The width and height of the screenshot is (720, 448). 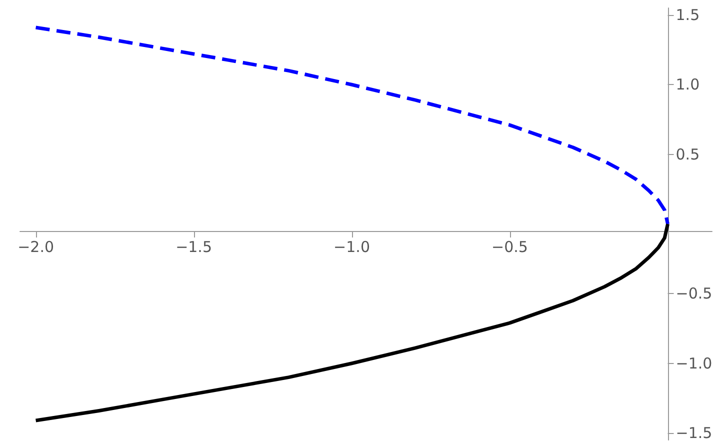 I want to click on x-tick-label: −1.5, so click(x=194, y=247).